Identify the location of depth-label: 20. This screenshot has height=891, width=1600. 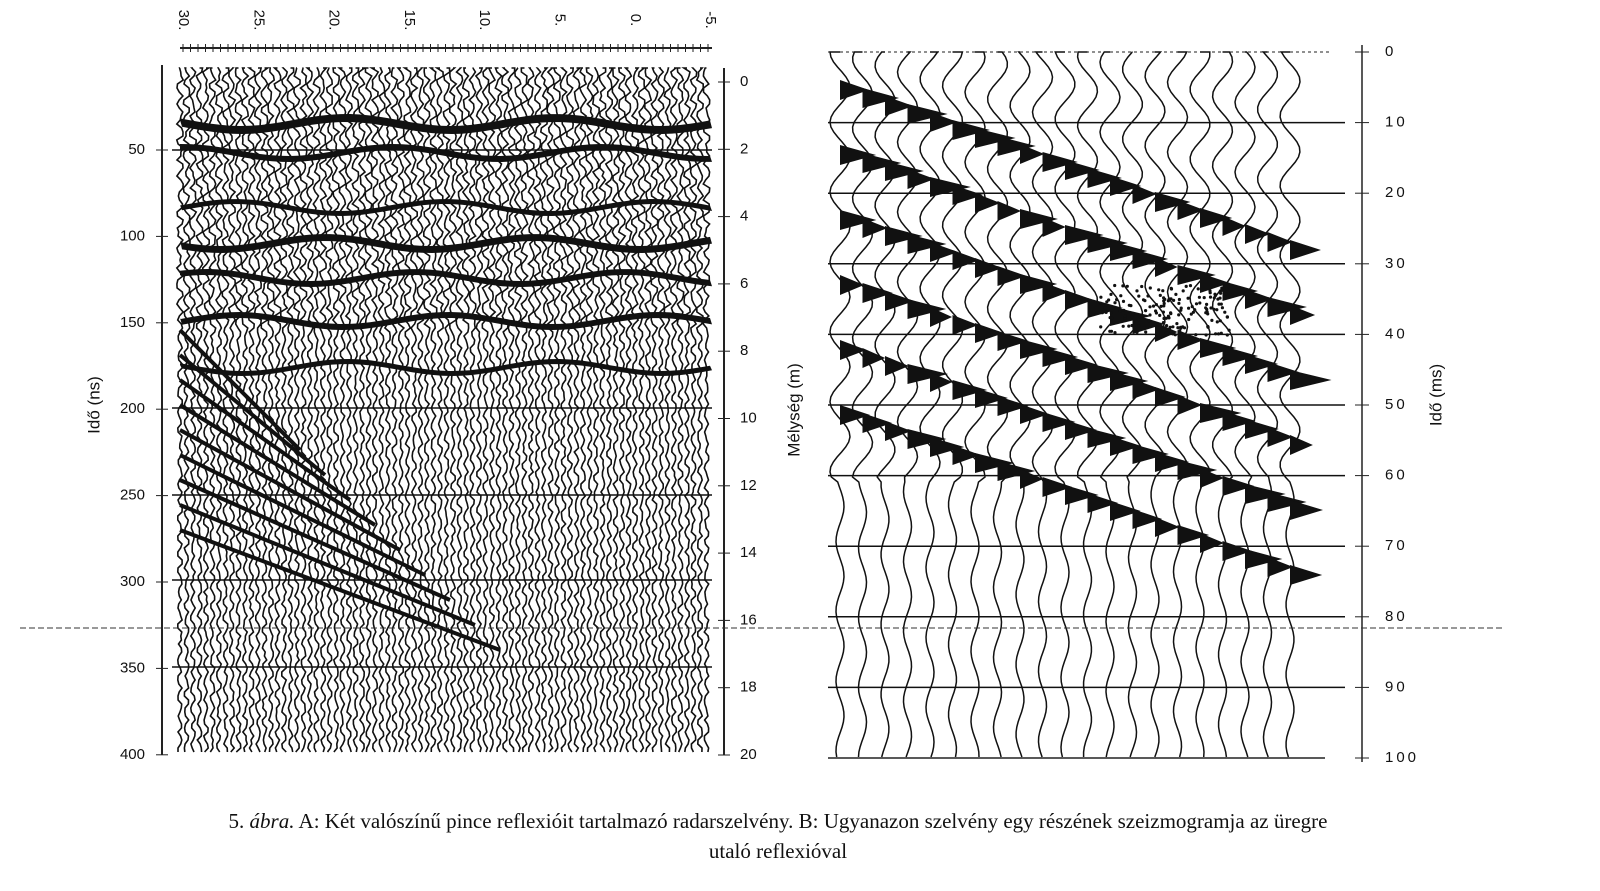
(748, 754).